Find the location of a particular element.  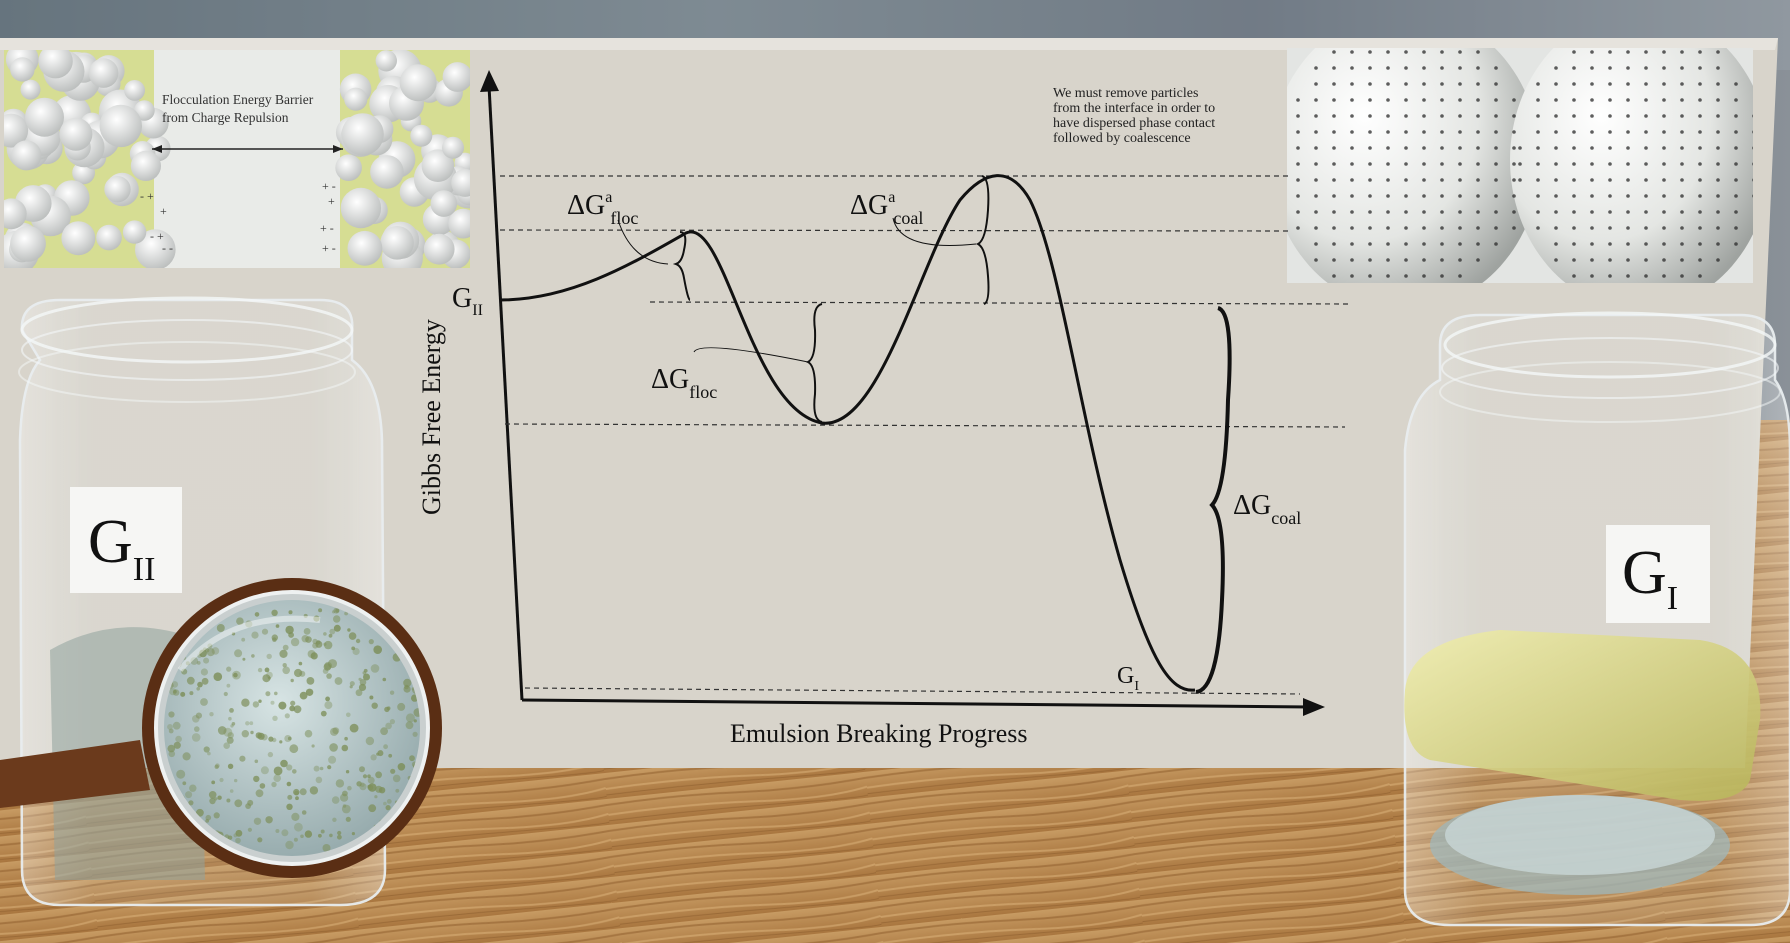

y-axis is located at coordinates (505, 393).